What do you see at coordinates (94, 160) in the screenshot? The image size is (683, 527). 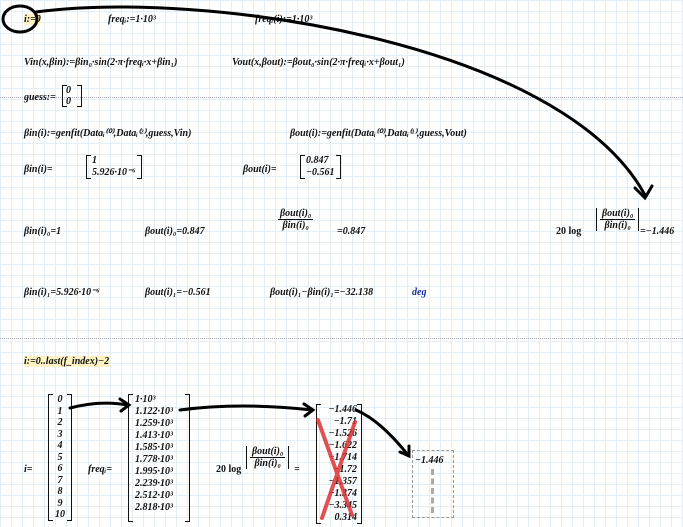 I see `beta-in-entry: 1` at bounding box center [94, 160].